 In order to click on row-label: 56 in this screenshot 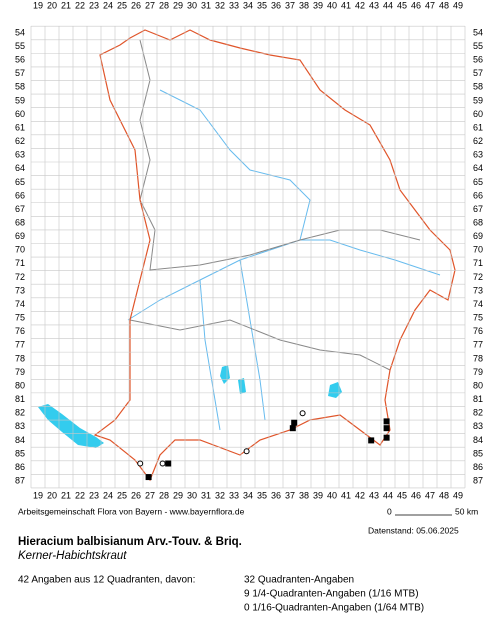, I will do `click(20, 60)`.